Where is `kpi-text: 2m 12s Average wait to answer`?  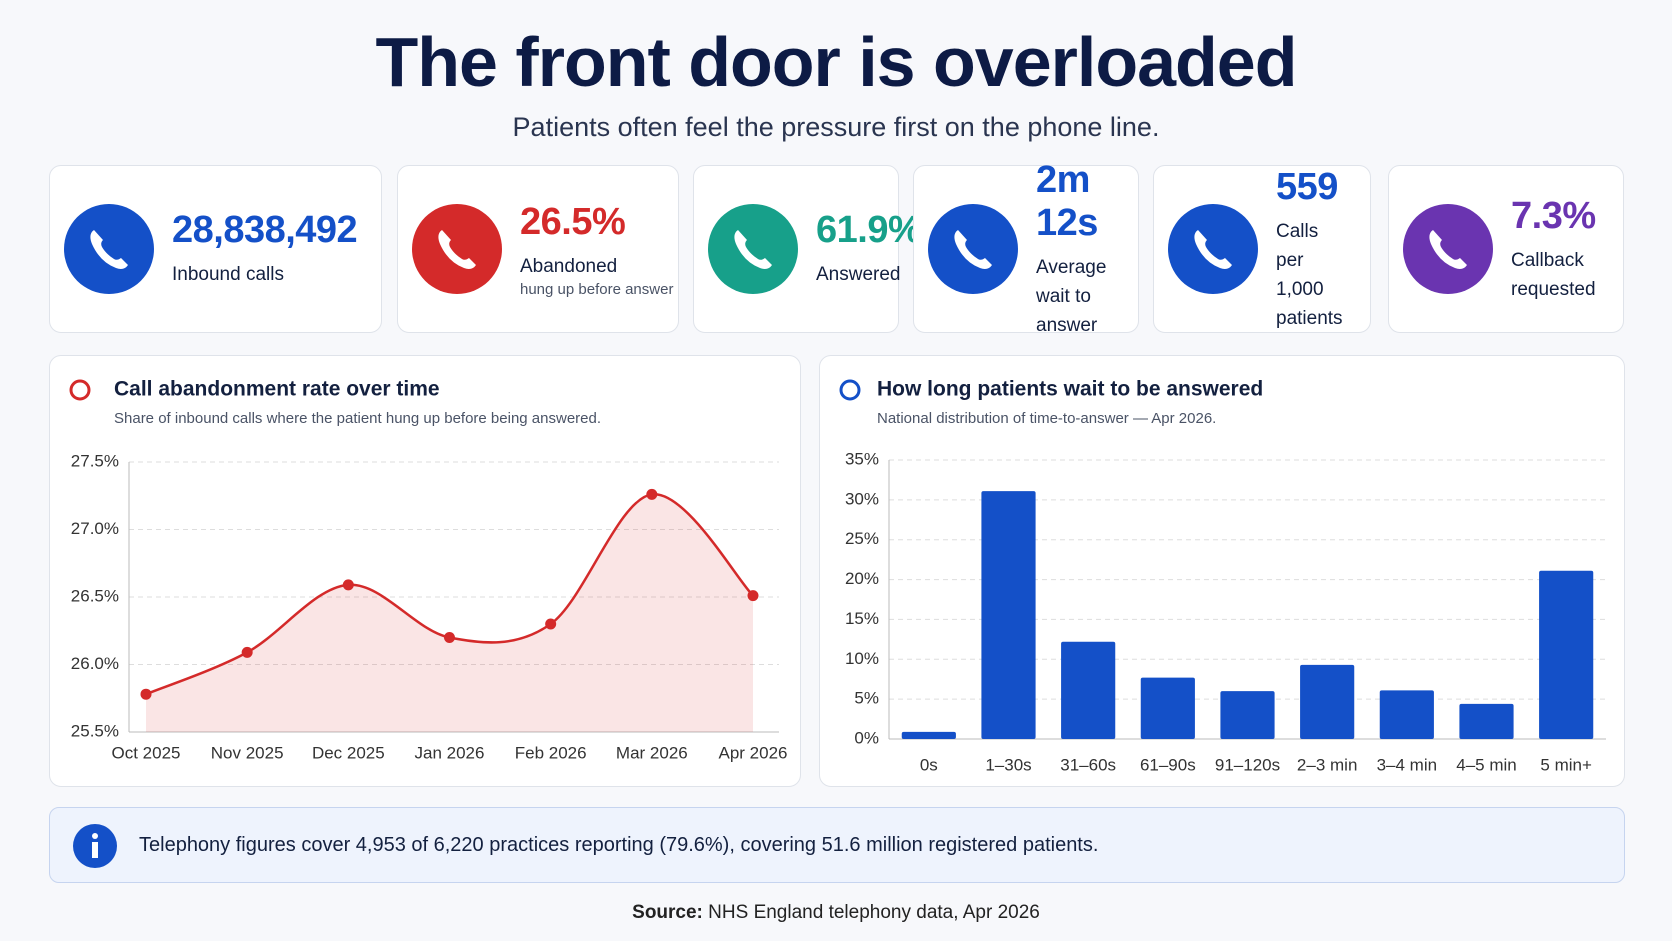 kpi-text: 2m 12s Average wait to answer is located at coordinates (1087, 249).